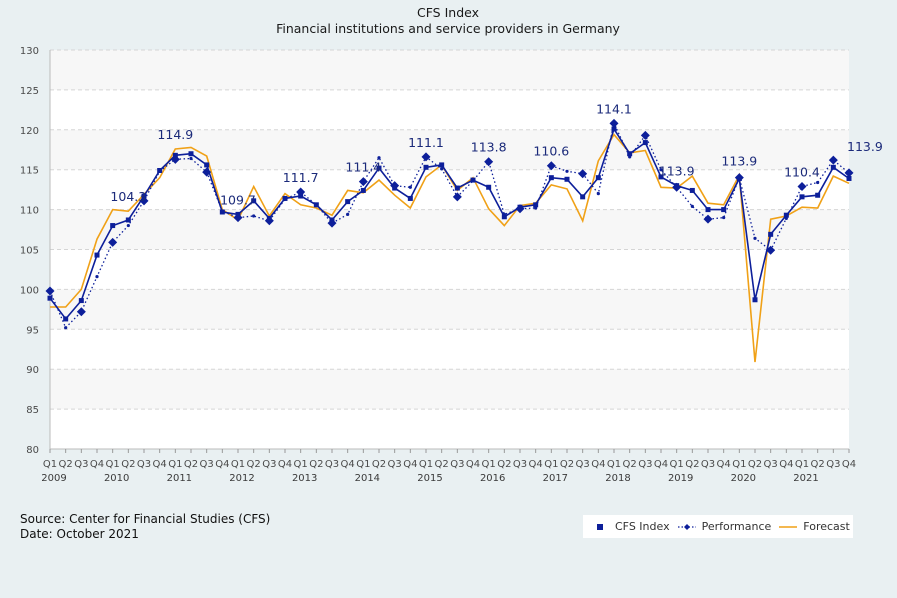  I want to click on data-label: 110.4, so click(802, 171).